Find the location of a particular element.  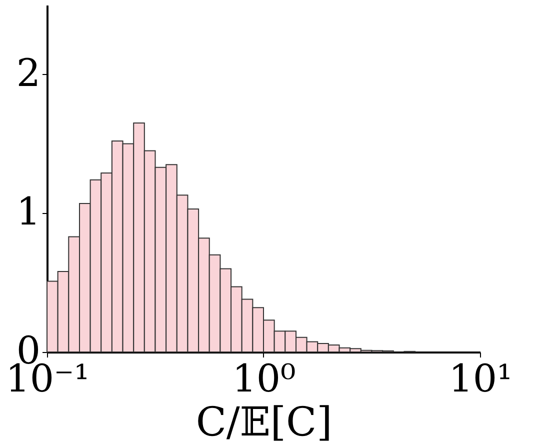

x-tick-label: 10⁰ is located at coordinates (264, 378).